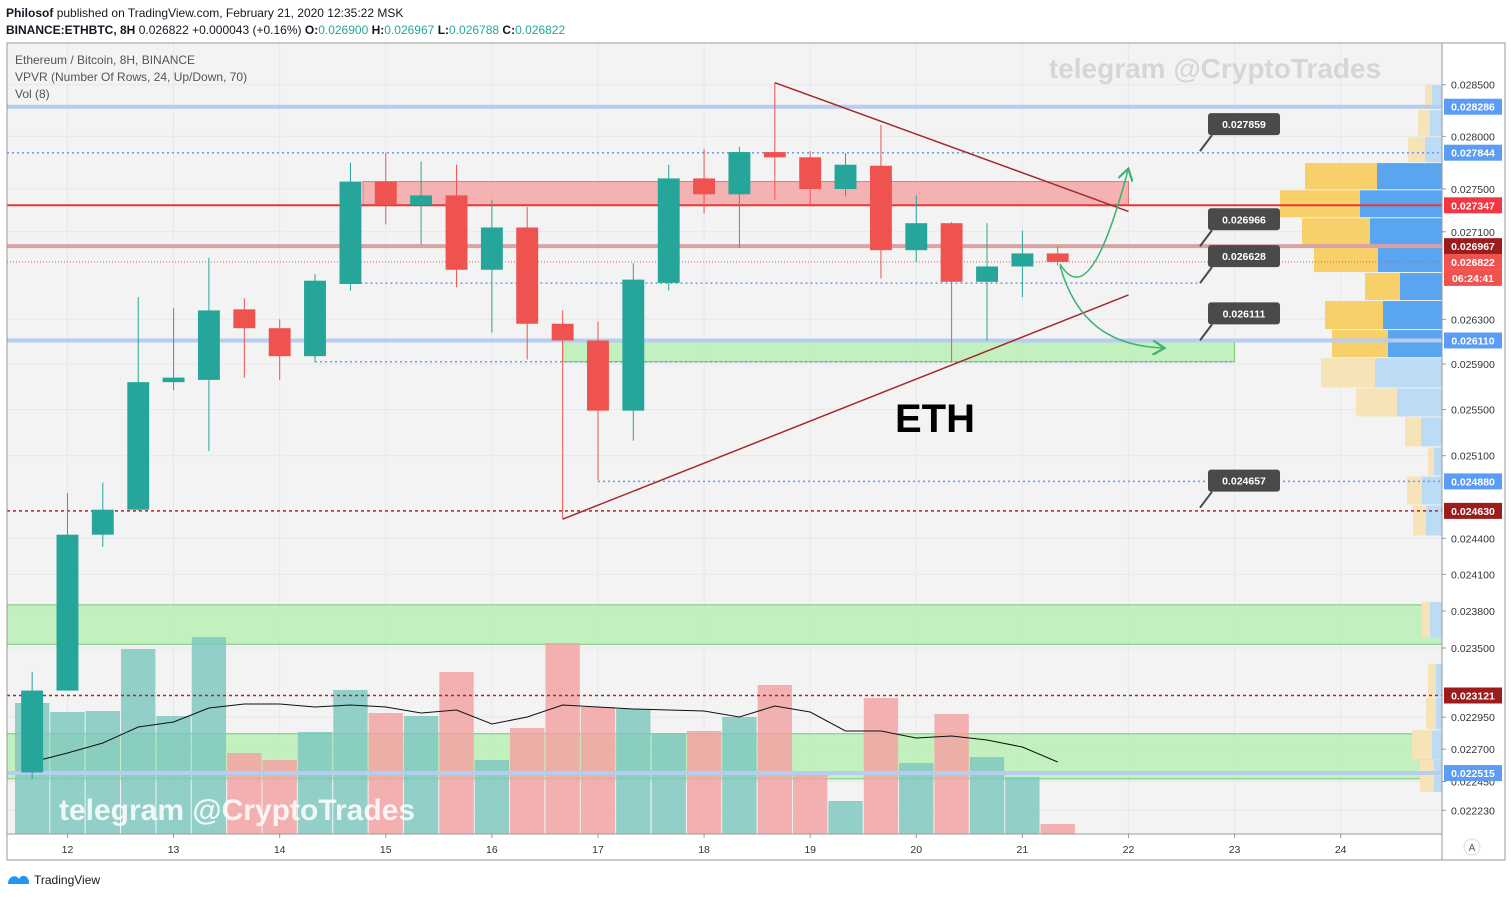 The image size is (1511, 898). Describe the element at coordinates (1473, 457) in the screenshot. I see `y-tick-label: 0.025100` at that location.